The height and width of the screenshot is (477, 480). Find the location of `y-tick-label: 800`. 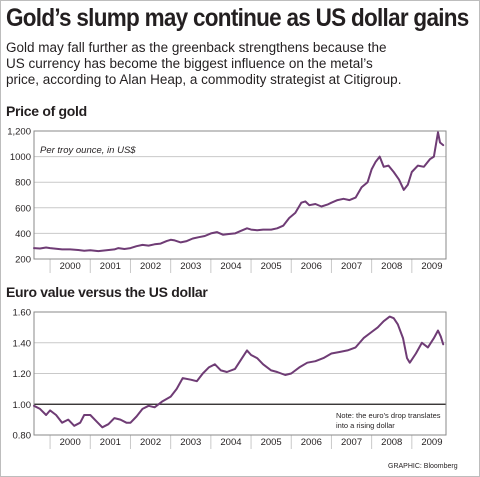

y-tick-label: 800 is located at coordinates (23, 183).